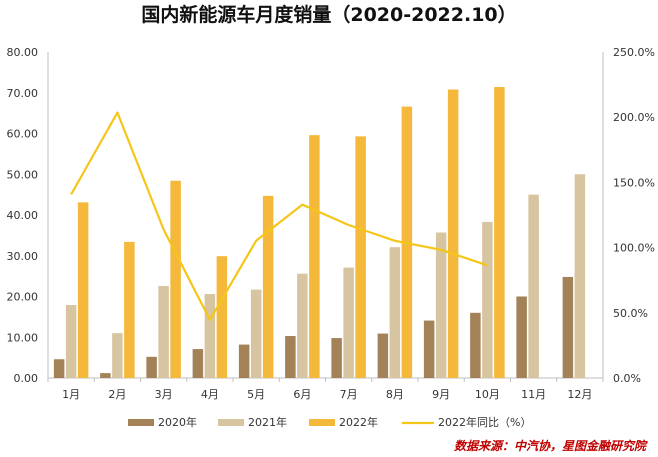 This screenshot has width=658, height=457. Describe the element at coordinates (551, 446) in the screenshot. I see `source-note: 数据来源：中汽协，星图金融研究院` at that location.